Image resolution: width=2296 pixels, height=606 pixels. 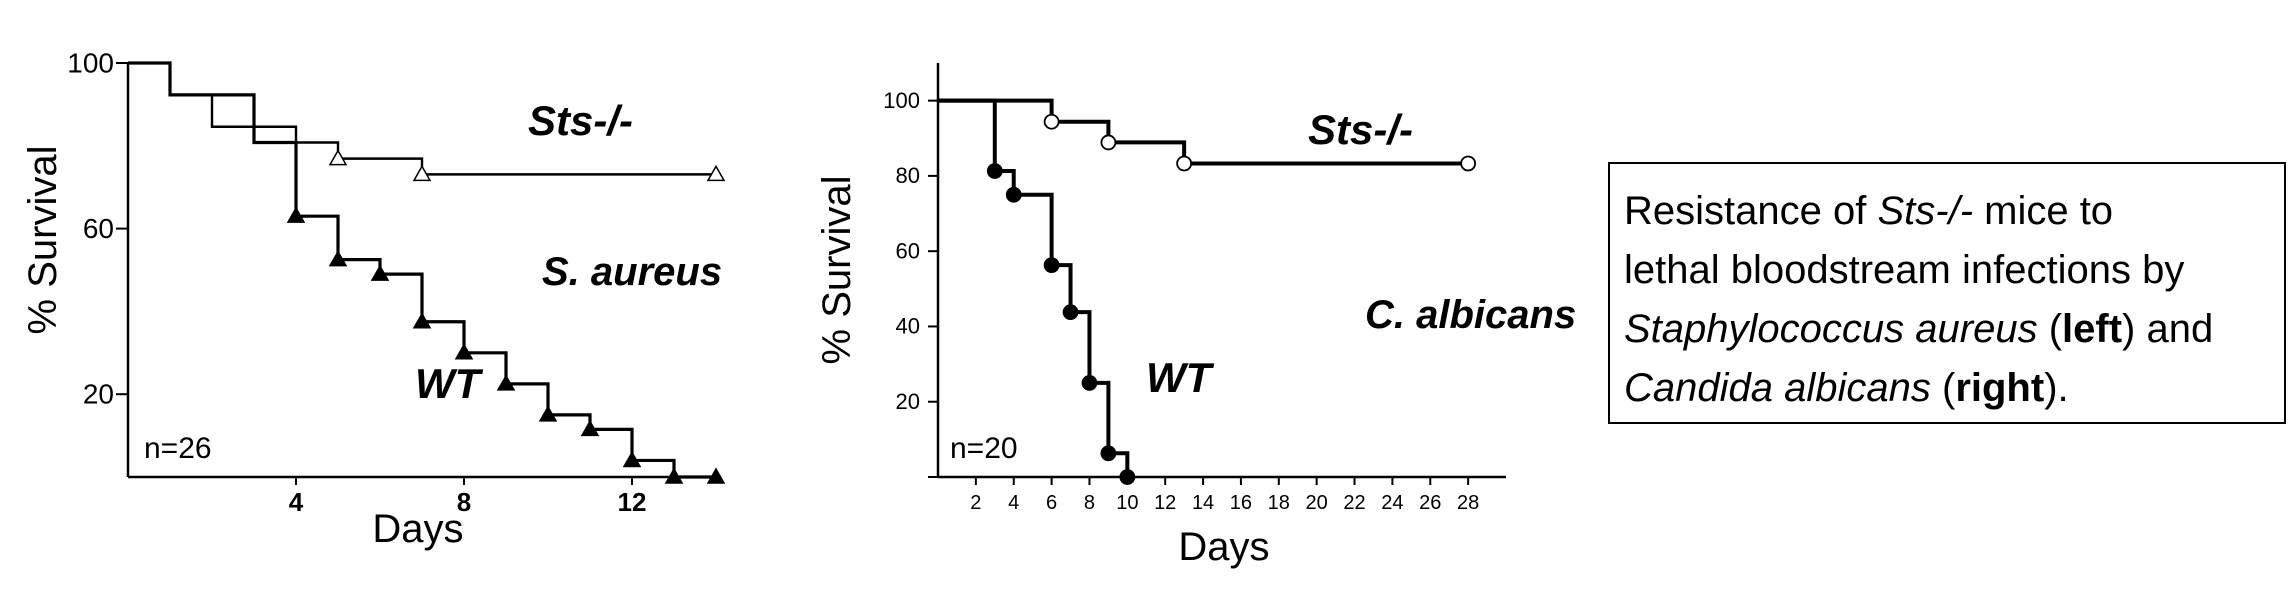 What do you see at coordinates (1203, 503) in the screenshot?
I see `x-tick-label: 14` at bounding box center [1203, 503].